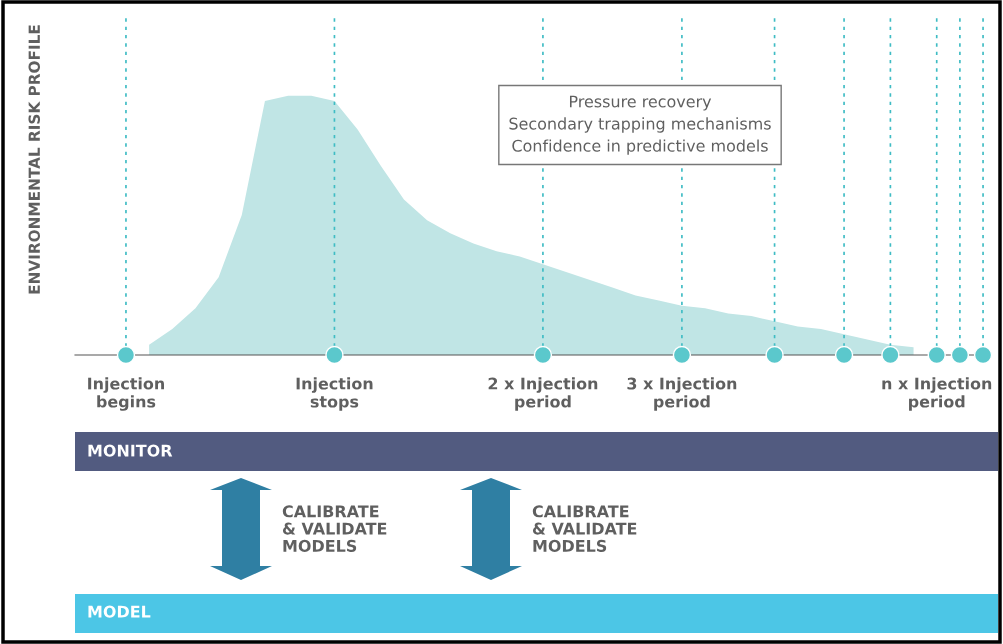  Describe the element at coordinates (682, 394) in the screenshot. I see `x-tick-label: 3 x Injection period` at that location.